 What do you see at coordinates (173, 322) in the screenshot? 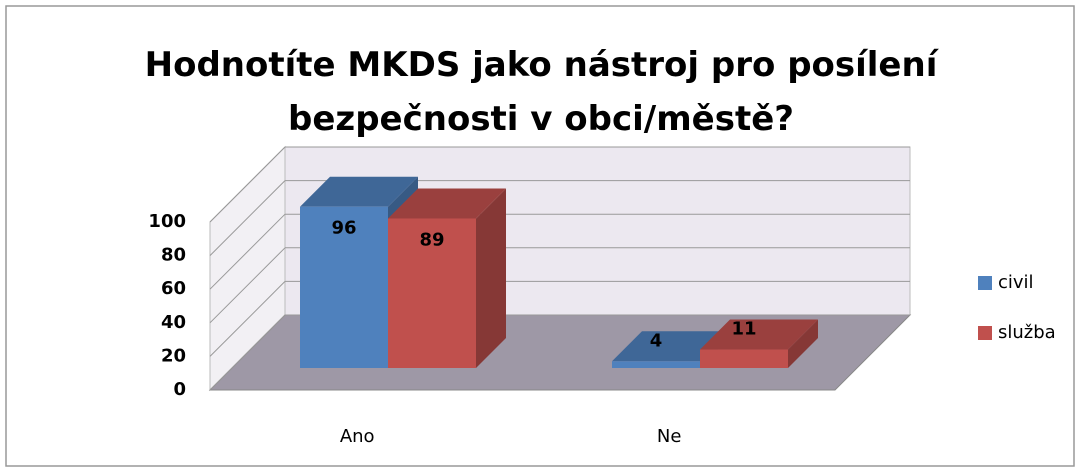
I see `y-tick-label: 40` at bounding box center [173, 322].